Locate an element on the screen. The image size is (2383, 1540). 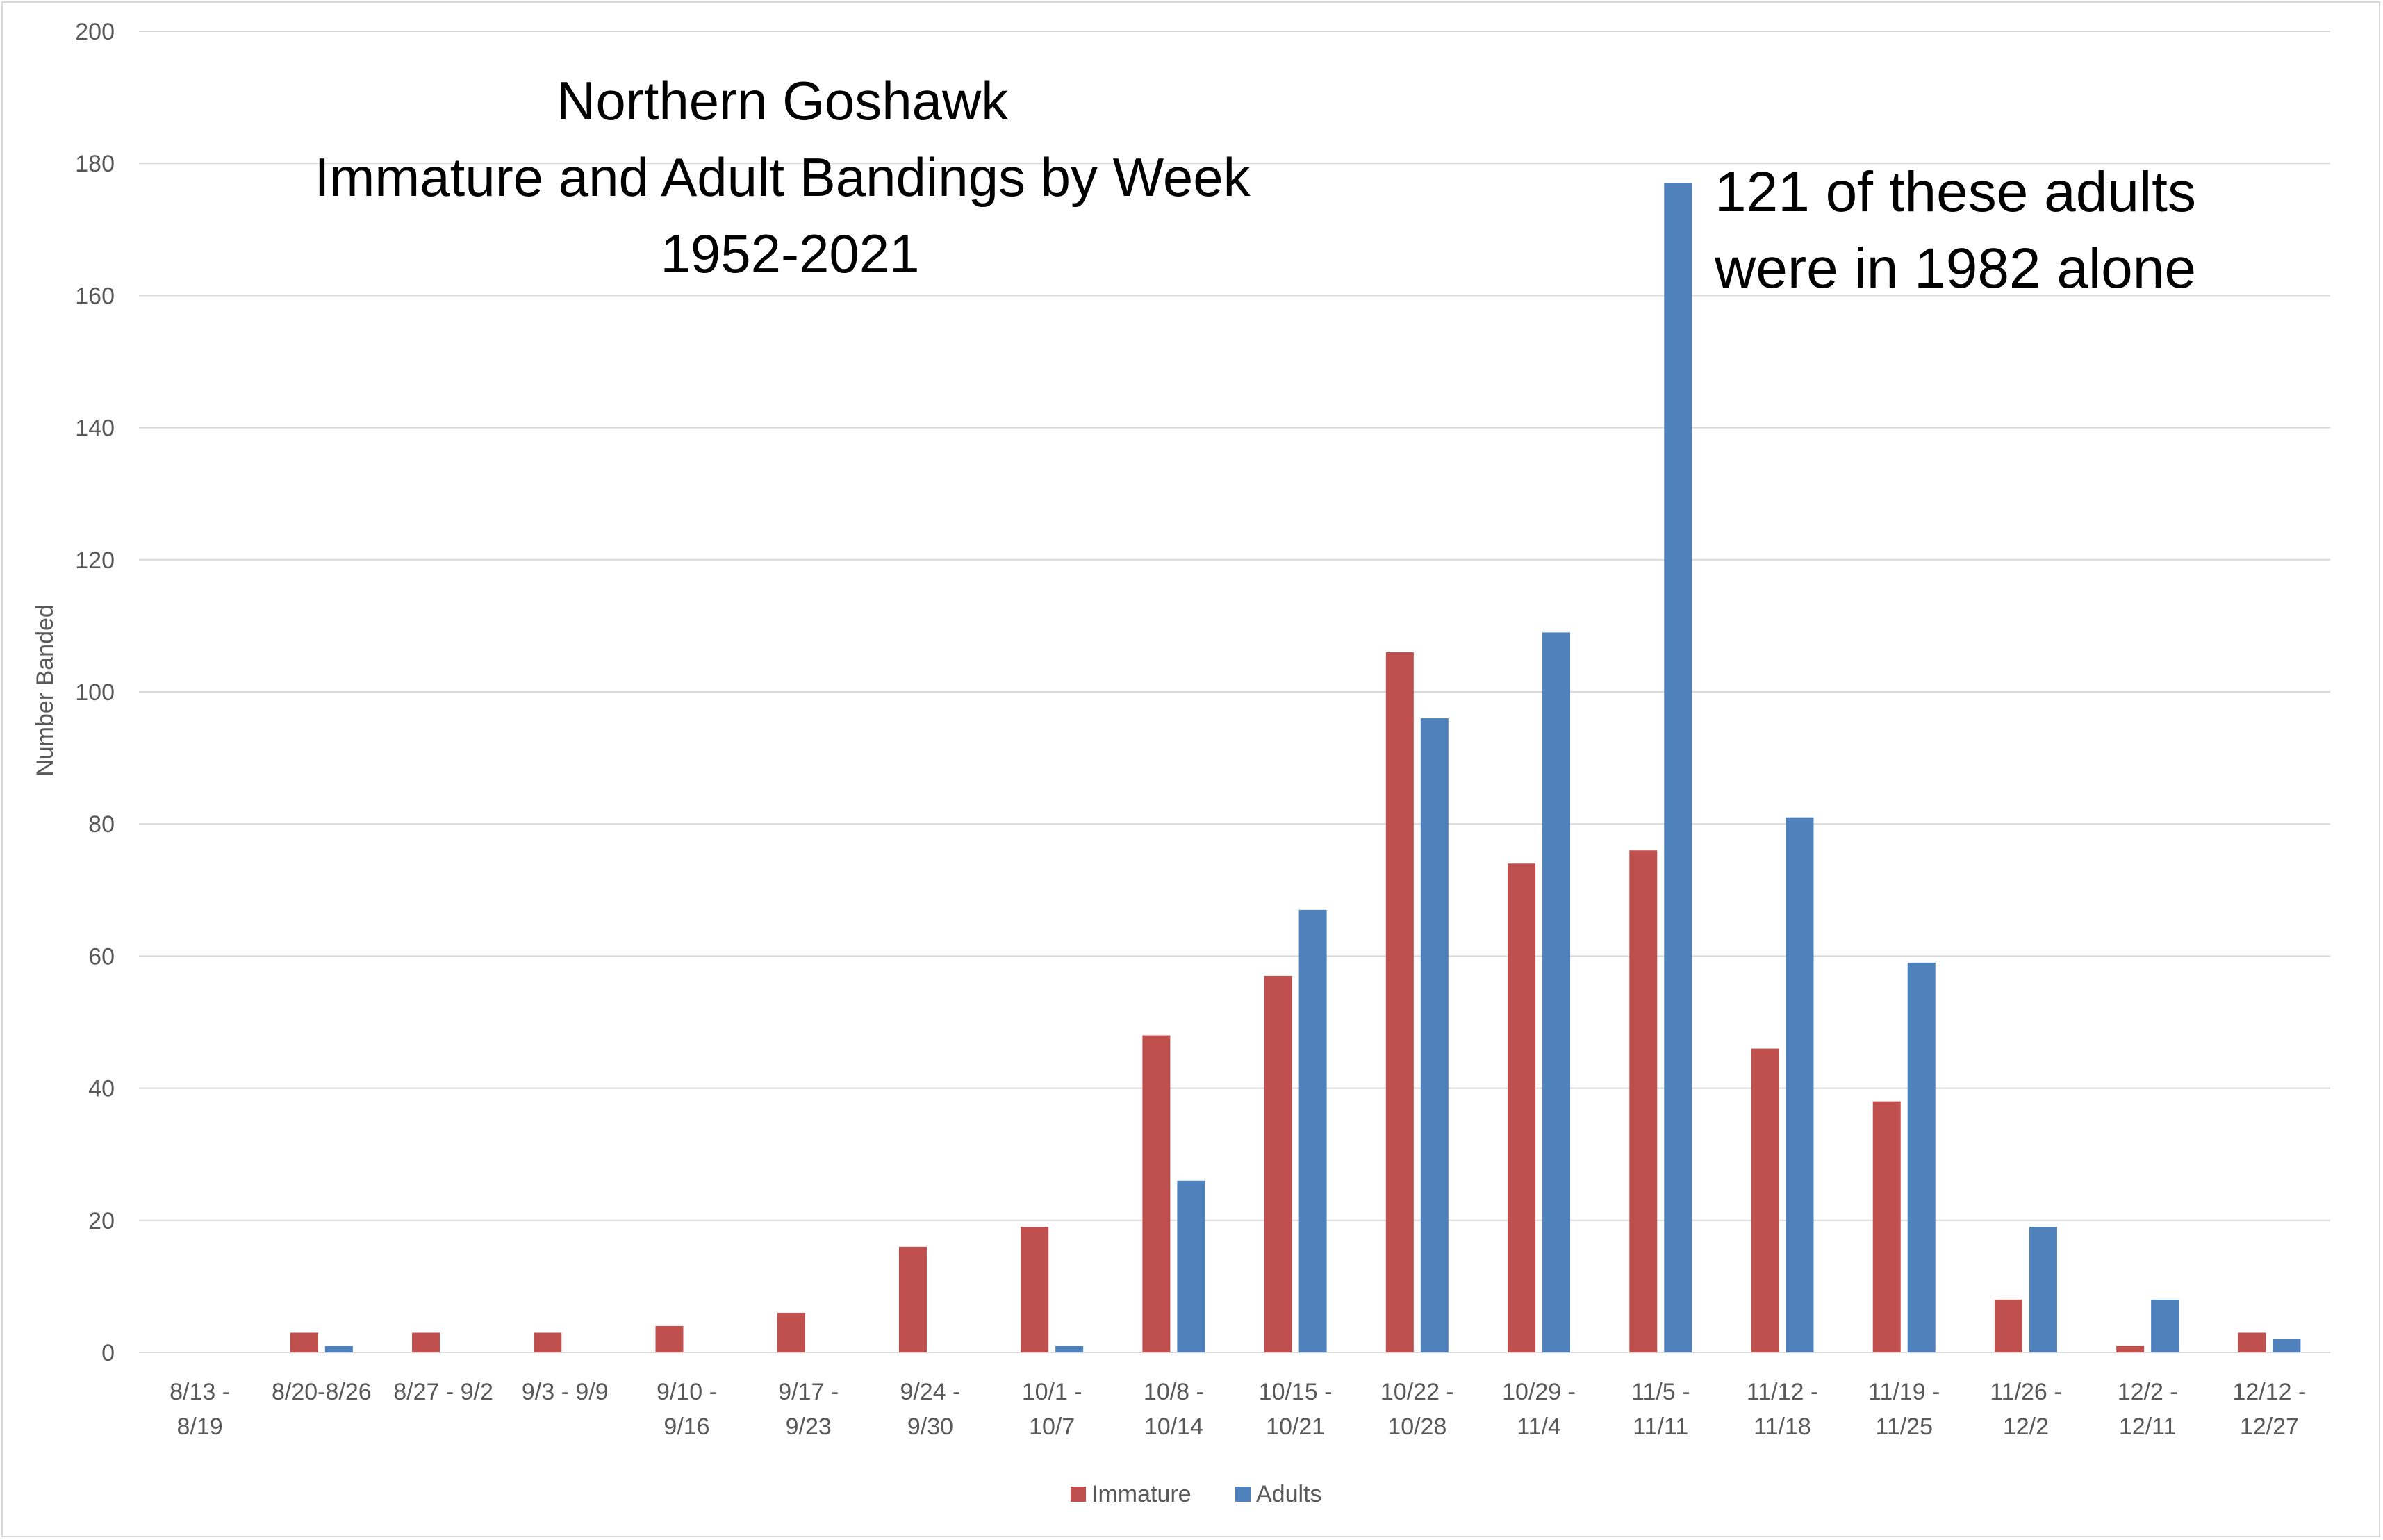
x-tick-label-line: 9/16 is located at coordinates (686, 1427).